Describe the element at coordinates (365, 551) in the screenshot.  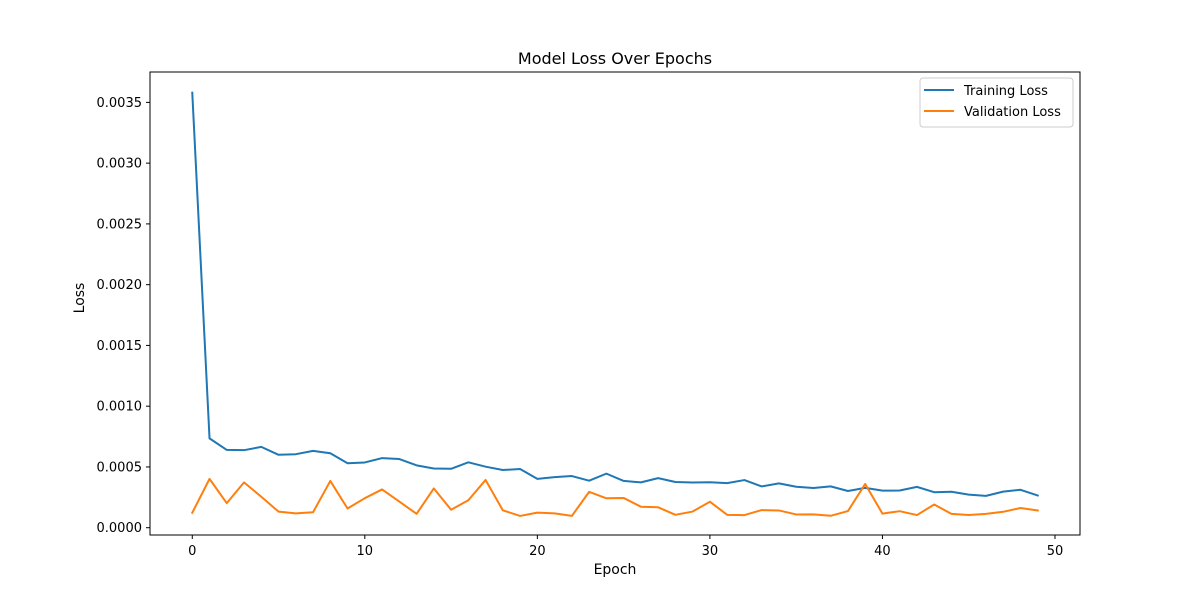
I see `x-tick-label: 10` at that location.